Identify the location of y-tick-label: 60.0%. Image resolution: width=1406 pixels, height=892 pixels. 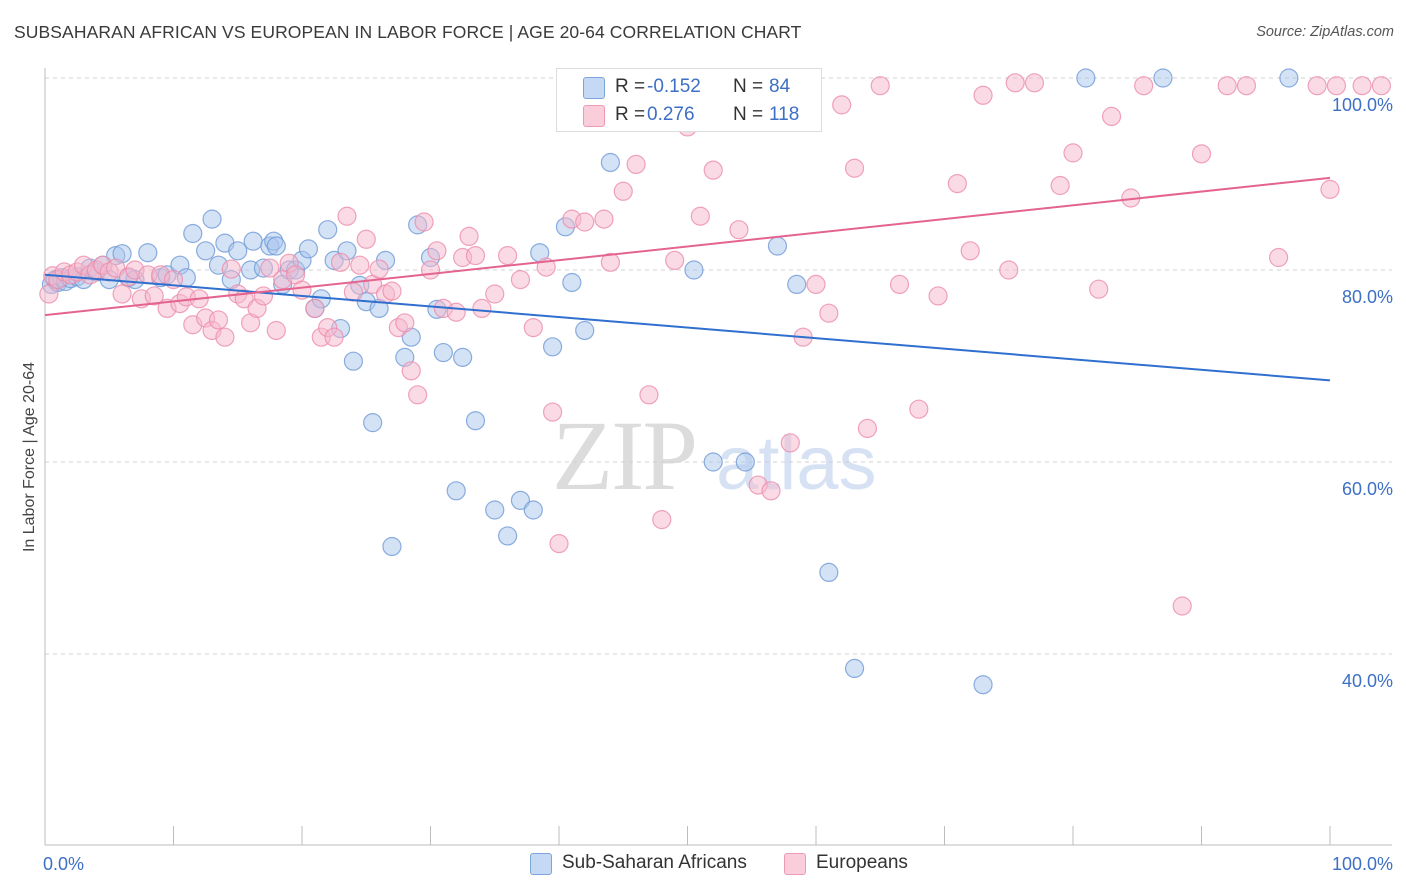
(1367, 489).